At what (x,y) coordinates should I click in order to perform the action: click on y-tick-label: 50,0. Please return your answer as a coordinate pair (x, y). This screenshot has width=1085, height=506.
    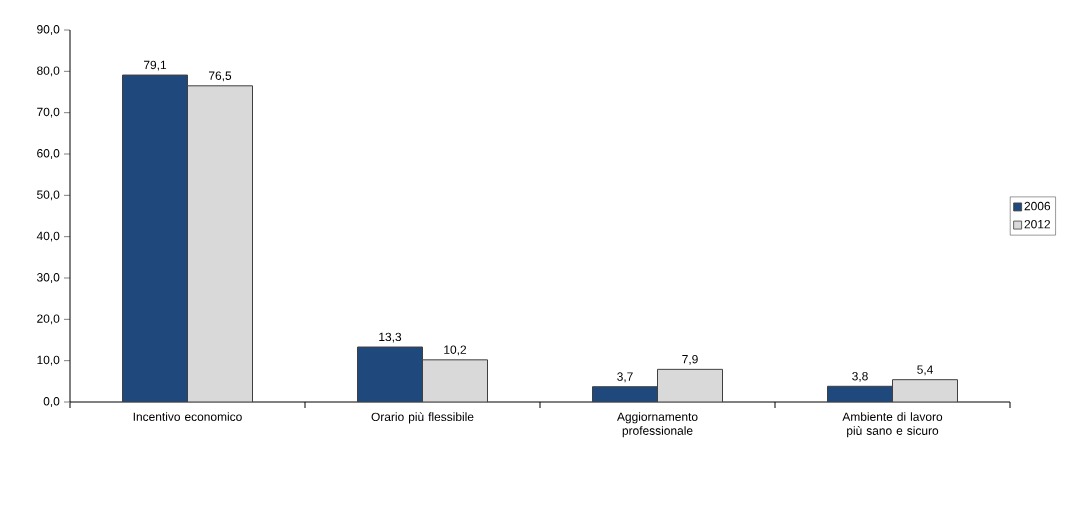
    Looking at the image, I should click on (48, 195).